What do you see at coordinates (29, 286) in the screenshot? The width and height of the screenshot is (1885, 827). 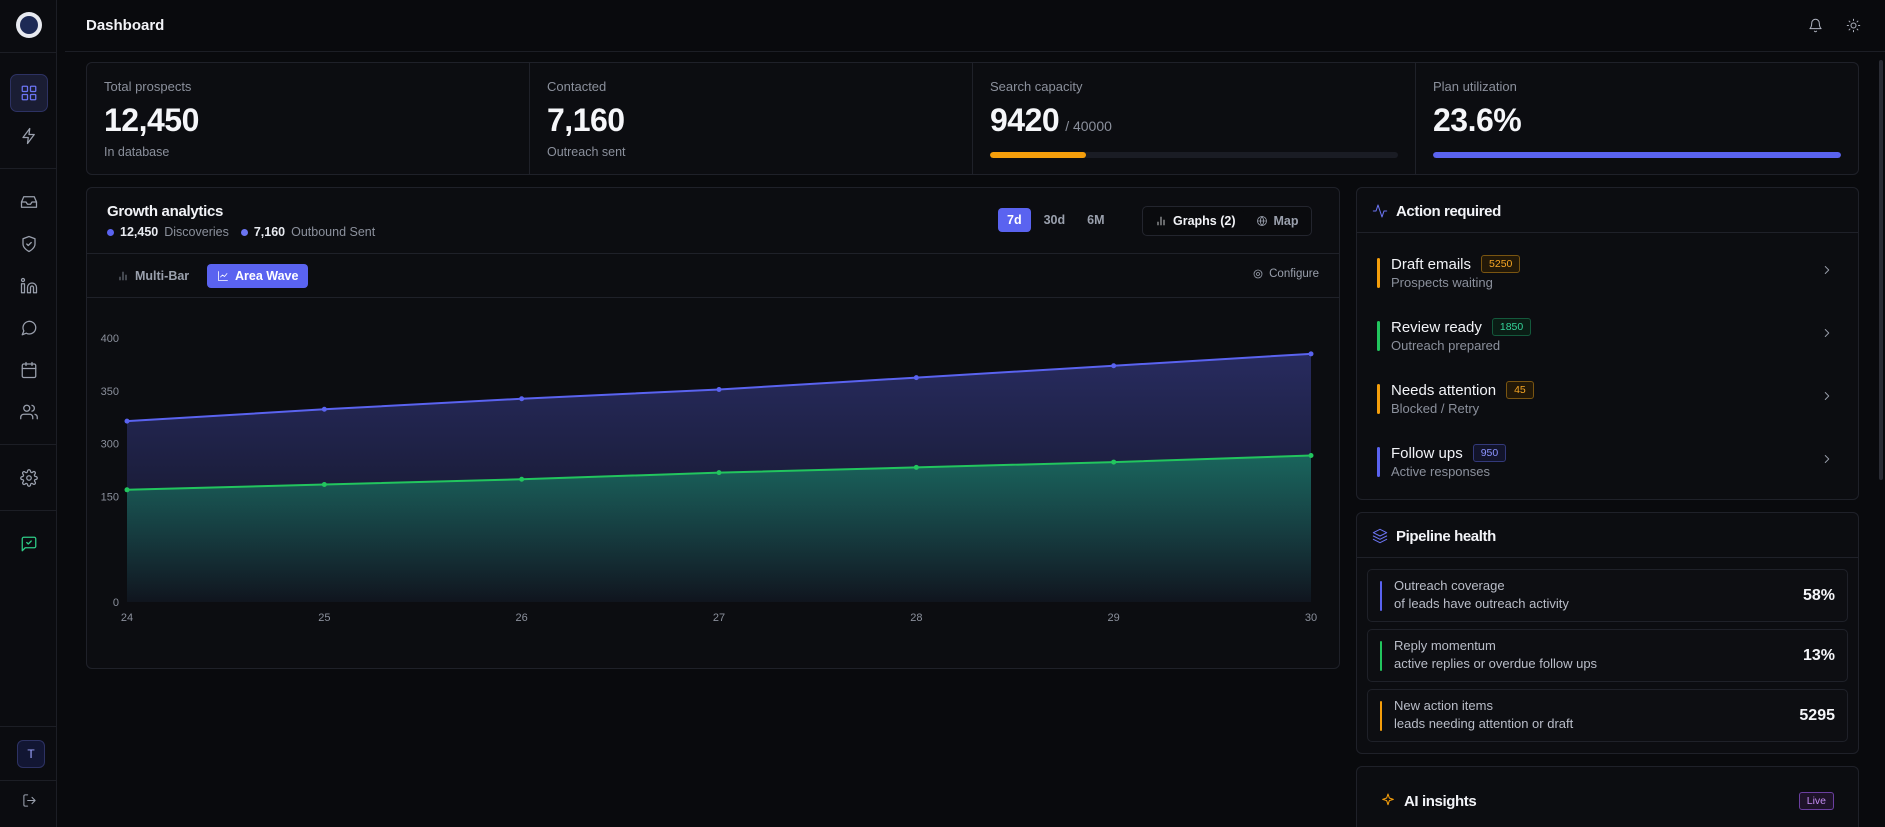 I see `nav-linkedin` at bounding box center [29, 286].